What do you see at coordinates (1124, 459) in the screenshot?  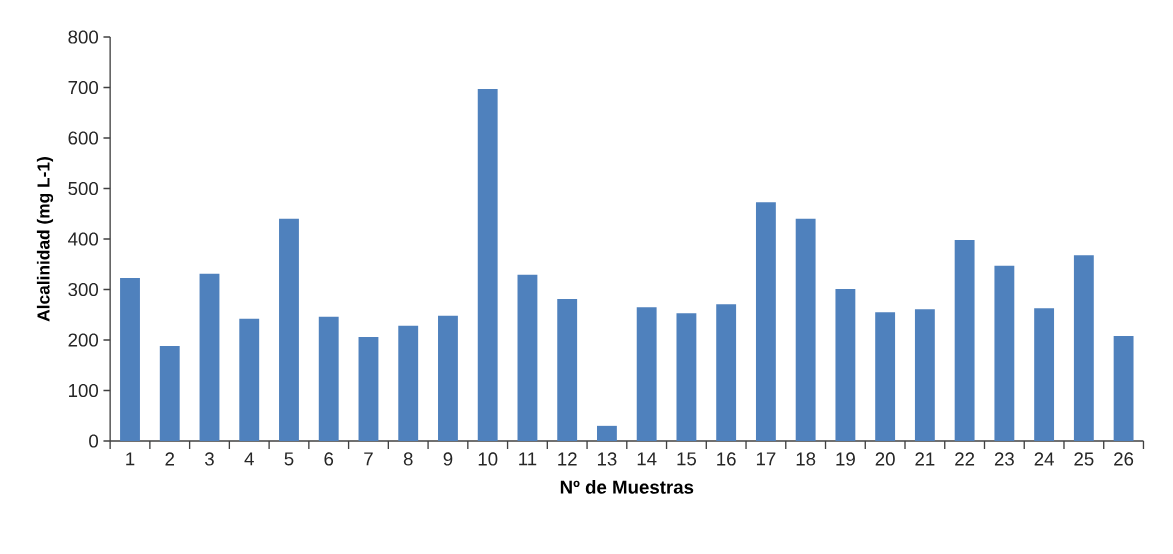 I see `x-tick-label: 26` at bounding box center [1124, 459].